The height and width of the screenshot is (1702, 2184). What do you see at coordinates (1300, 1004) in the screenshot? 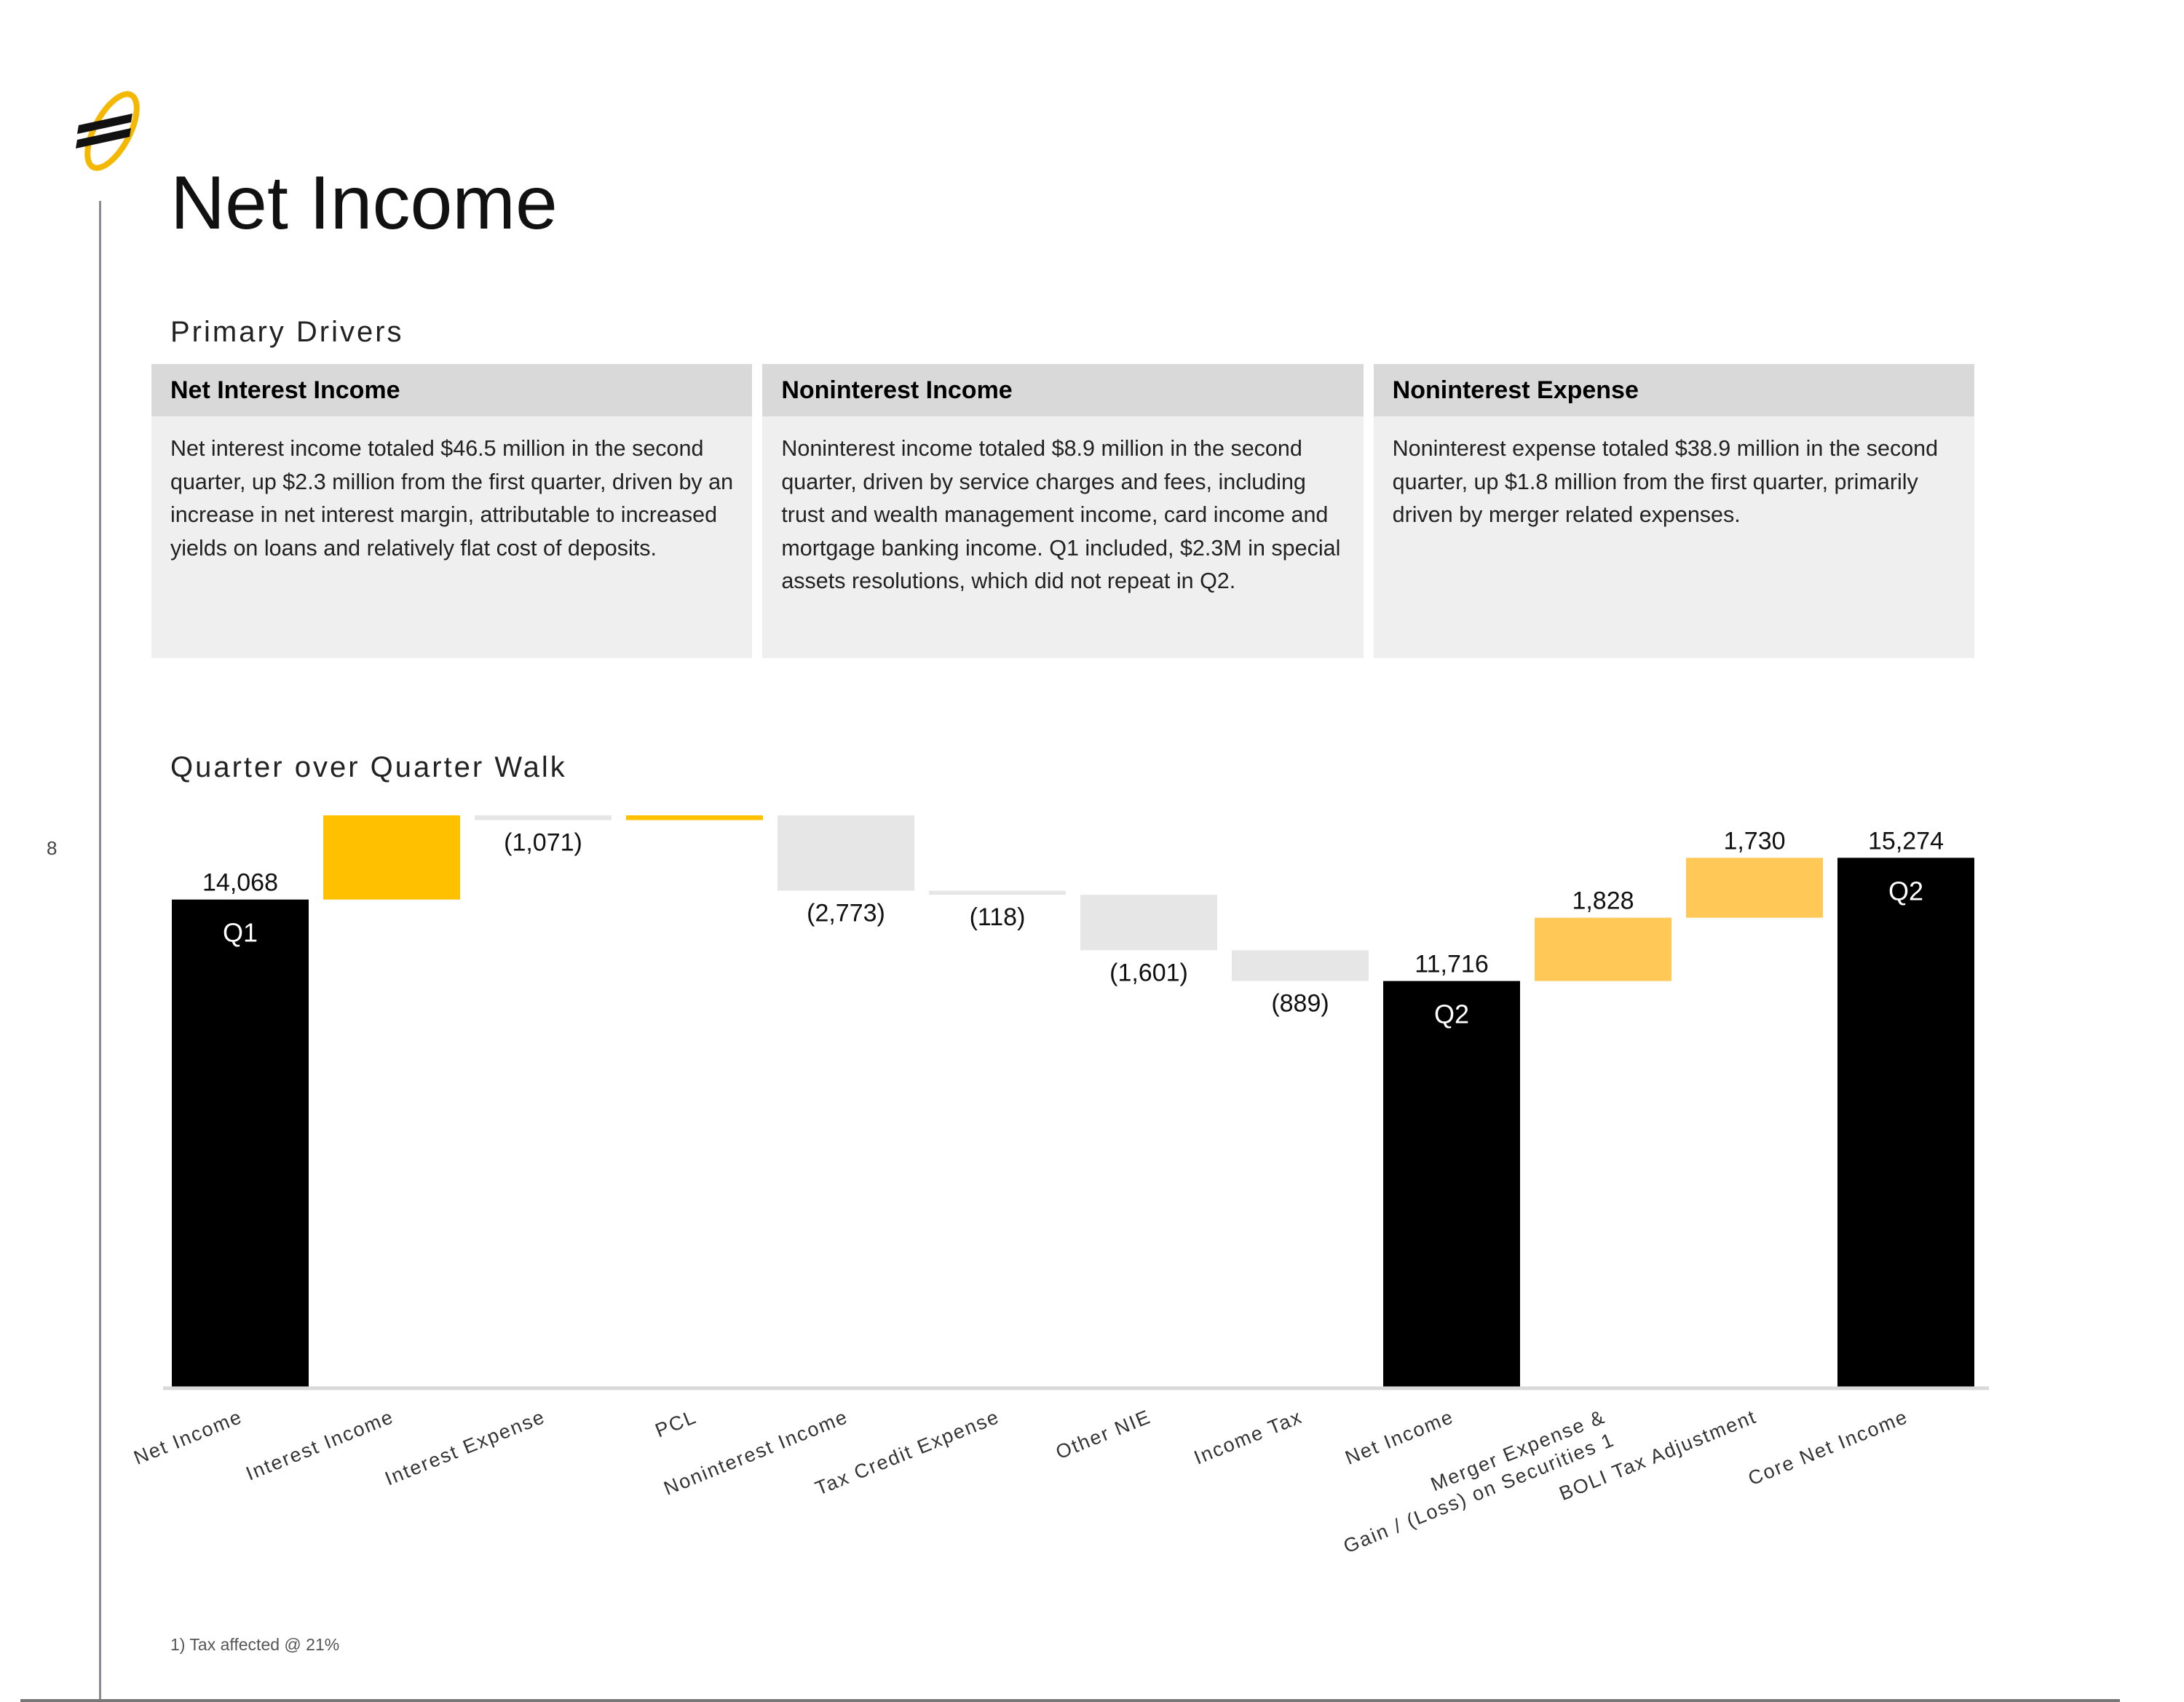
I see `data-label: (889)` at bounding box center [1300, 1004].